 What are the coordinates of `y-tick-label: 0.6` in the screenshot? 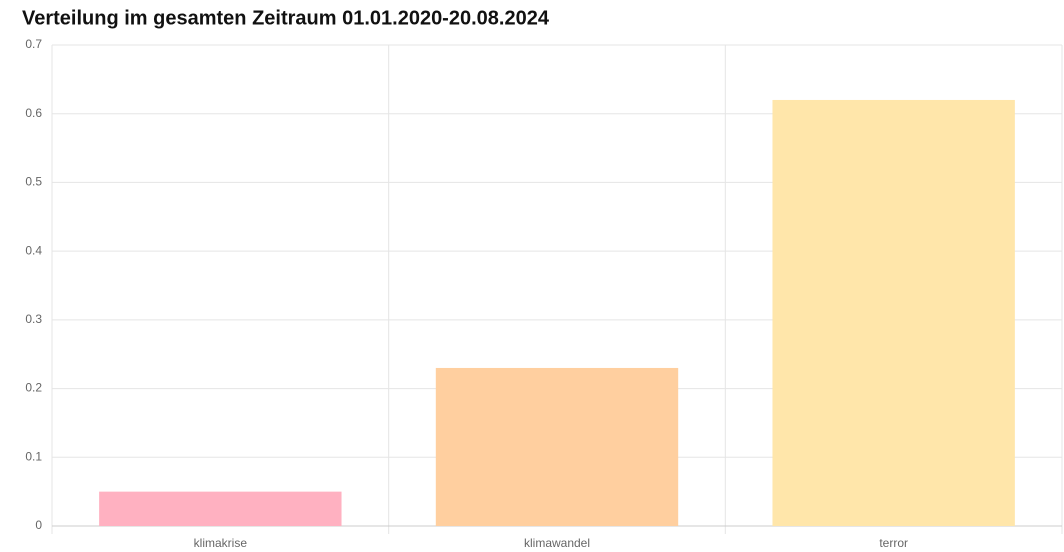 It's located at (33, 113).